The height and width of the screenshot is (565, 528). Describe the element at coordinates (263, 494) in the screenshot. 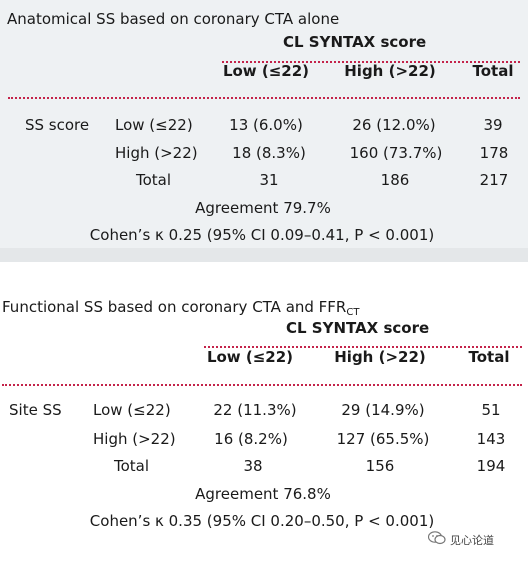

I see `table-2-agreement: Agreement 76.8%` at that location.